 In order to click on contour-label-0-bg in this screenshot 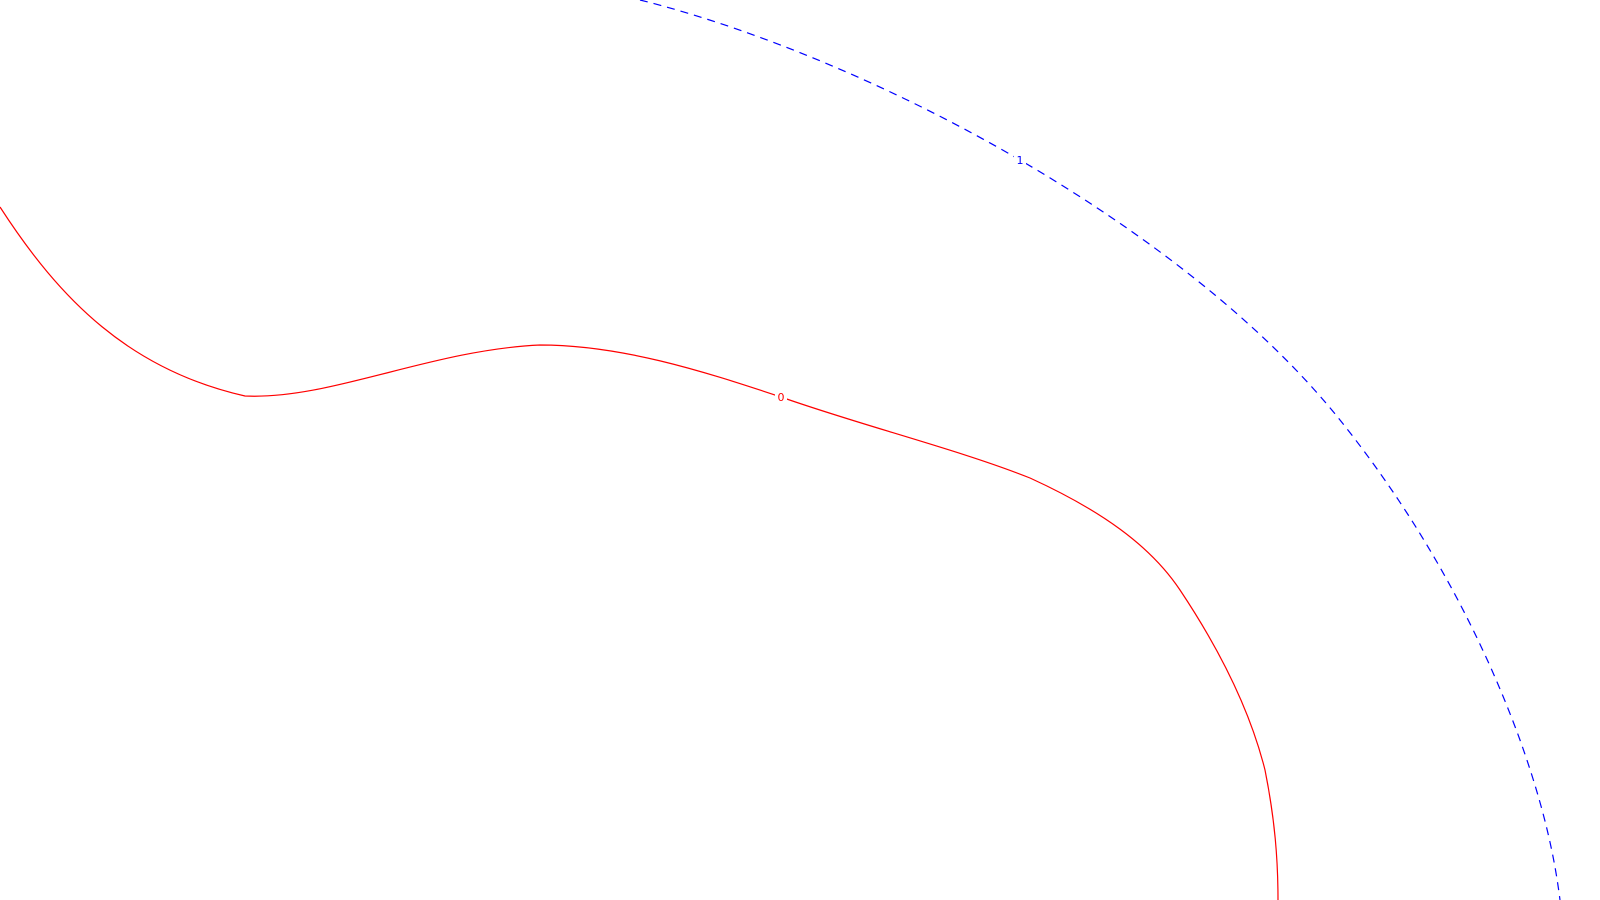, I will do `click(781, 396)`.